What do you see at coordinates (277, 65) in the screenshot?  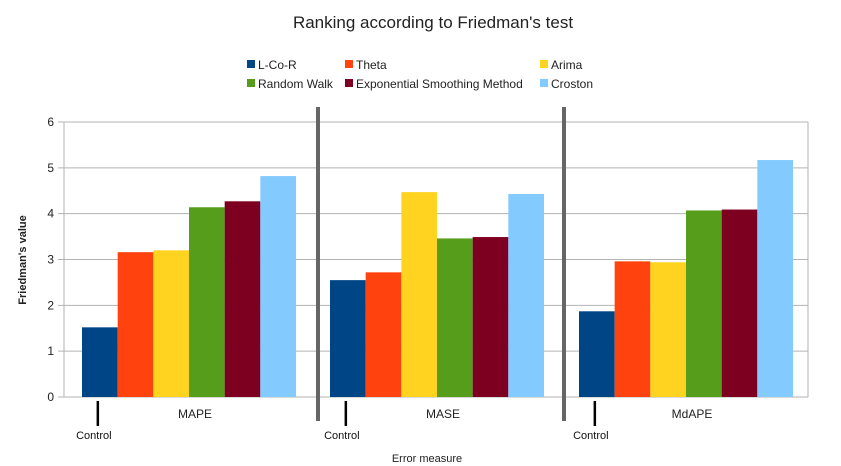 I see `legend-label-l-co-r: L-Co-R` at bounding box center [277, 65].